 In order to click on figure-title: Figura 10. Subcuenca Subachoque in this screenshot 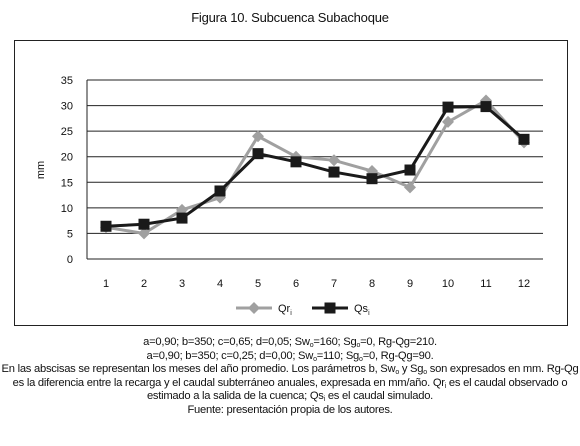, I will do `click(290, 17)`.